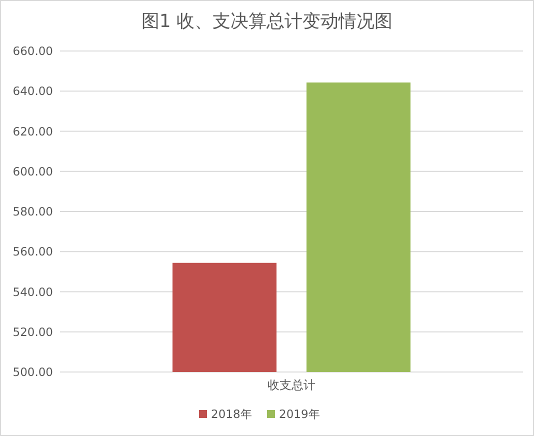  I want to click on title: 图1 收、支决算总计变动情况图, so click(267, 21).